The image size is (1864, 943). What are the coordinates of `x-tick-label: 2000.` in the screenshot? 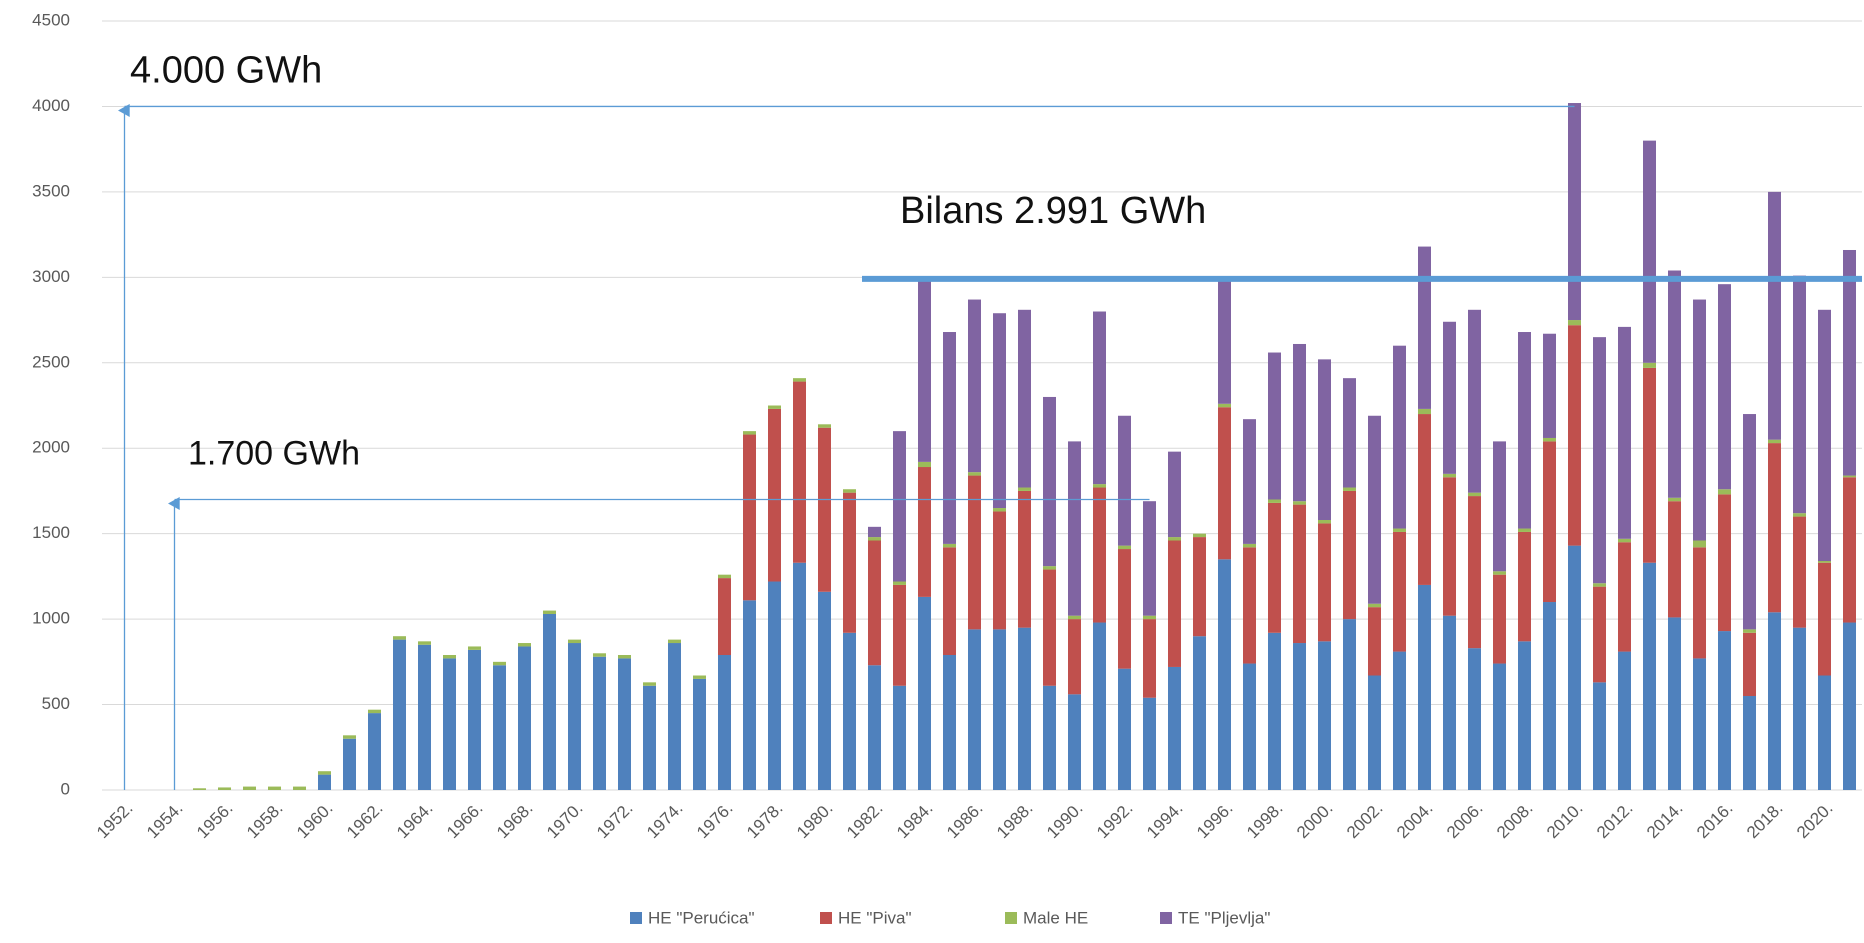 It's located at (1315, 821).